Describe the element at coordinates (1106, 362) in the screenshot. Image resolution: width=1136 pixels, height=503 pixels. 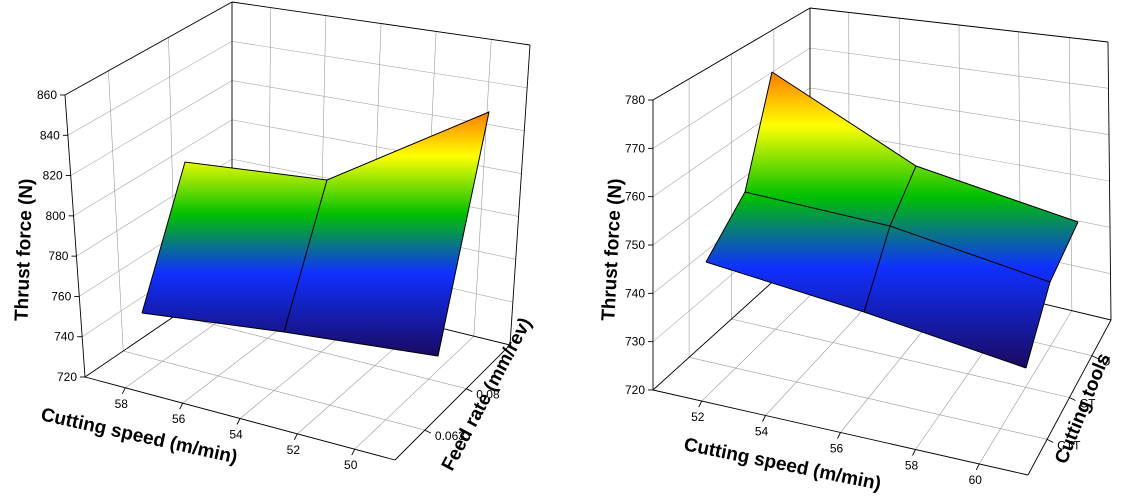
I see `y-tick-label: U` at that location.